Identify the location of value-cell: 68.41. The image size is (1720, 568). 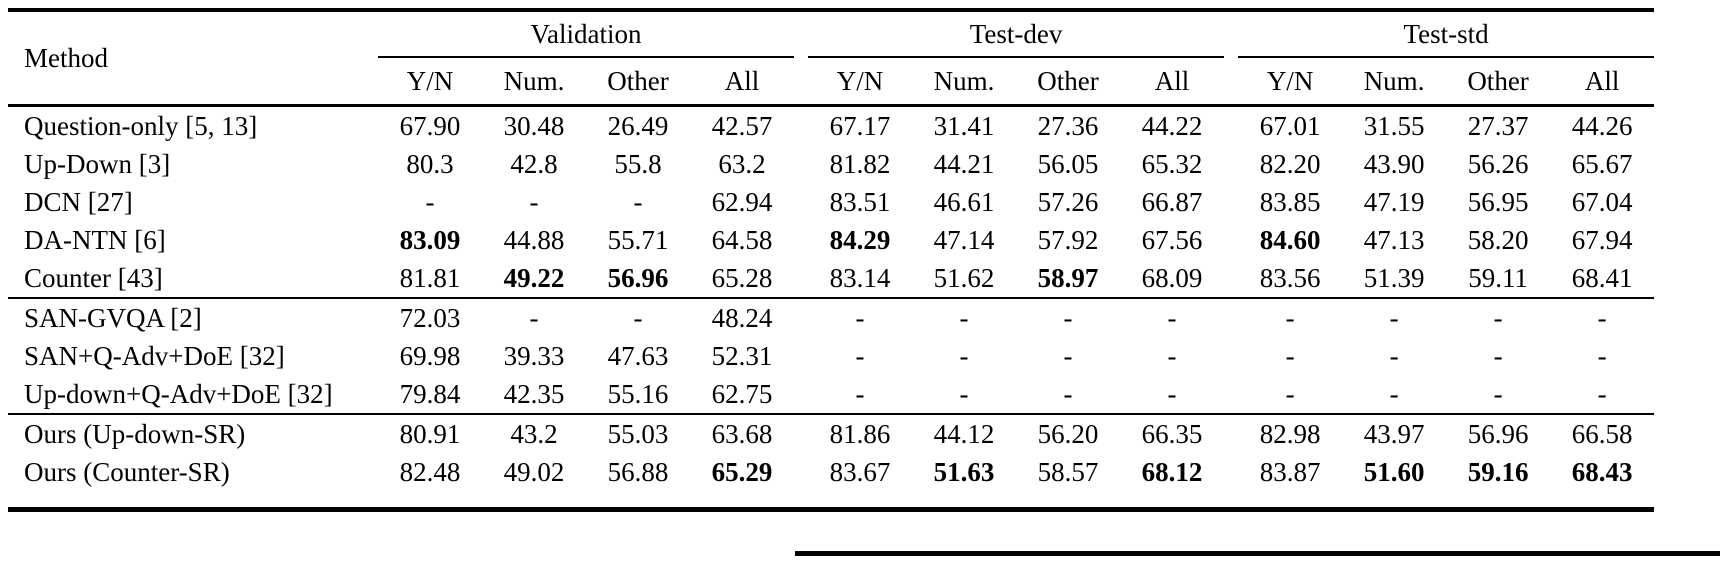
(1602, 278).